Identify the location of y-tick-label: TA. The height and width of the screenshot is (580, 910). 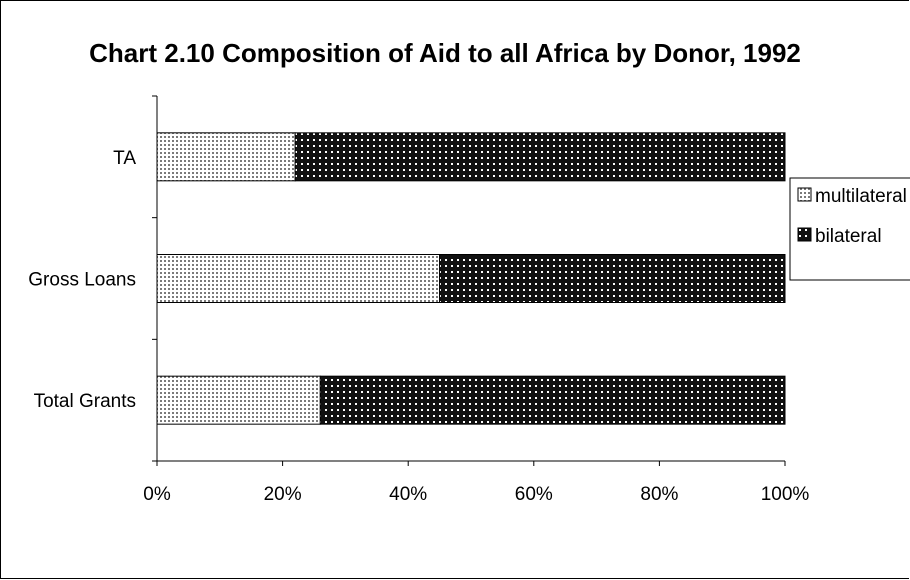
(124, 158).